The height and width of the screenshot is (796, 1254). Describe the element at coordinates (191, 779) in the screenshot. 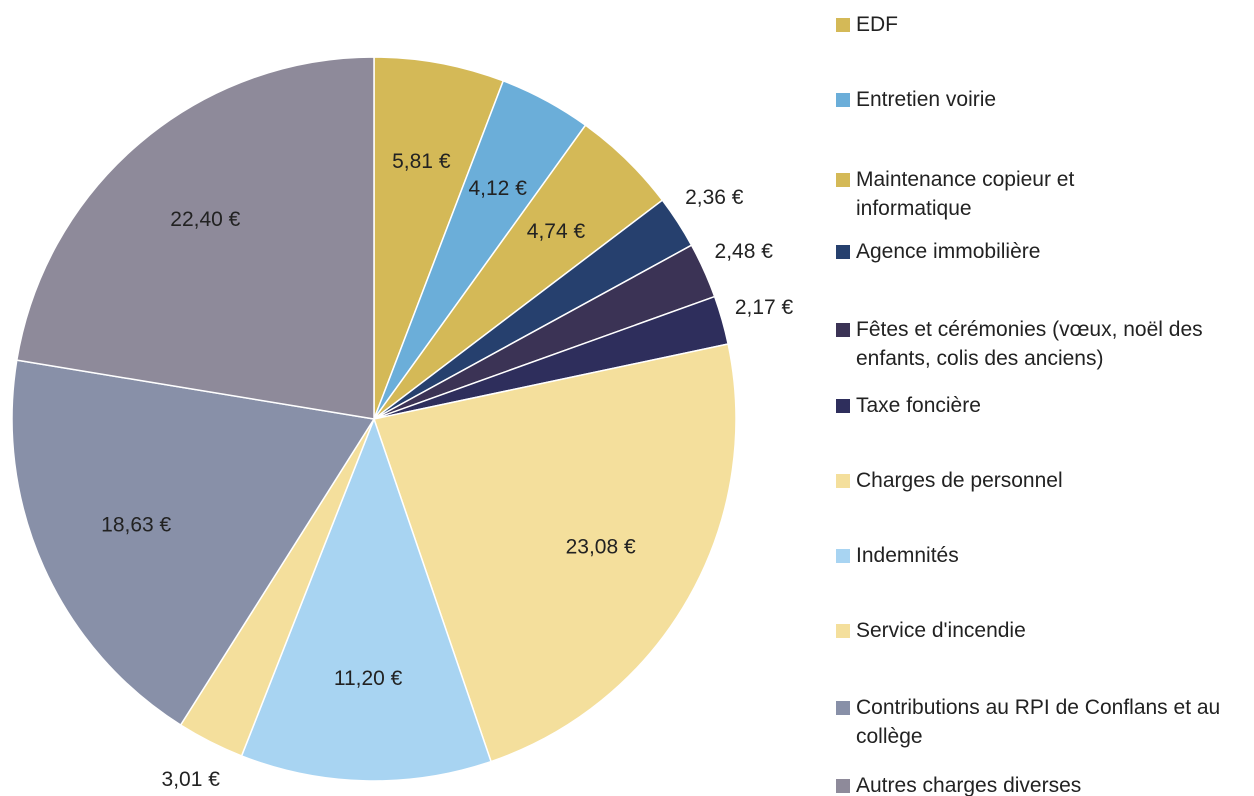

I see `data-label: 3,01 €` at that location.